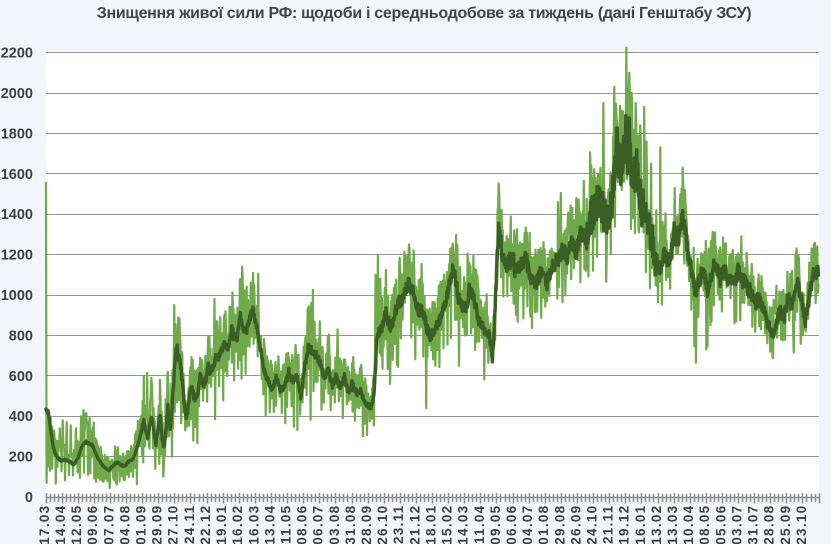 The image size is (831, 544). I want to click on svg-text: 11.04, so click(479, 524).